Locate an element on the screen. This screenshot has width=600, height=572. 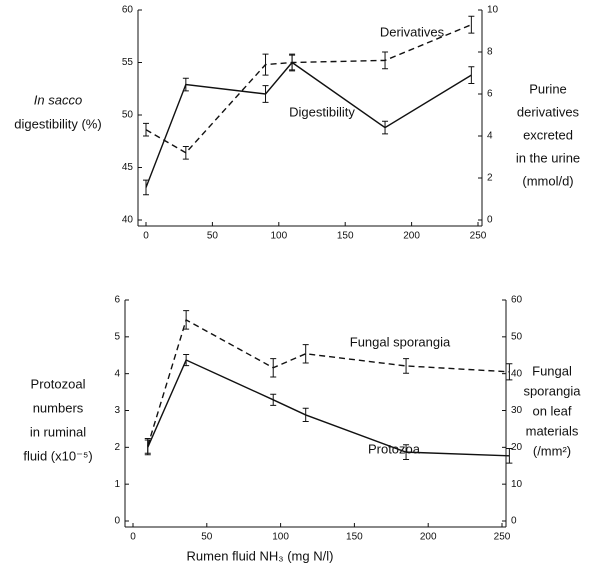
y-tick-label: 55 is located at coordinates (128, 62).